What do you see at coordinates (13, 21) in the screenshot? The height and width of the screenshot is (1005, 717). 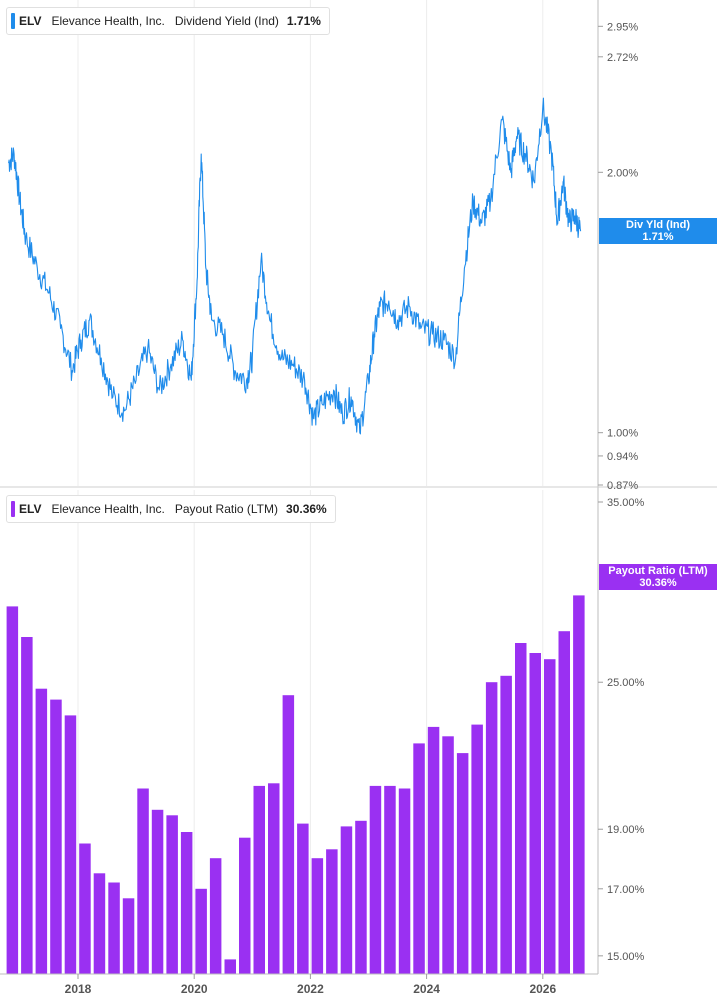 I see `top-legend-swatch` at bounding box center [13, 21].